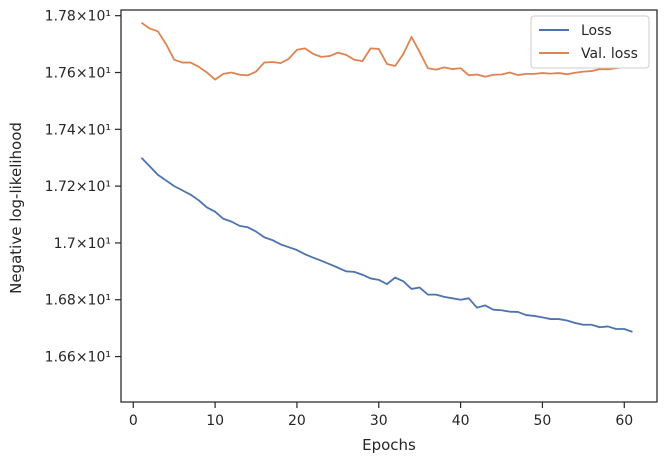  Describe the element at coordinates (78, 358) in the screenshot. I see `y-tick-label: 1.66×10¹` at that location.